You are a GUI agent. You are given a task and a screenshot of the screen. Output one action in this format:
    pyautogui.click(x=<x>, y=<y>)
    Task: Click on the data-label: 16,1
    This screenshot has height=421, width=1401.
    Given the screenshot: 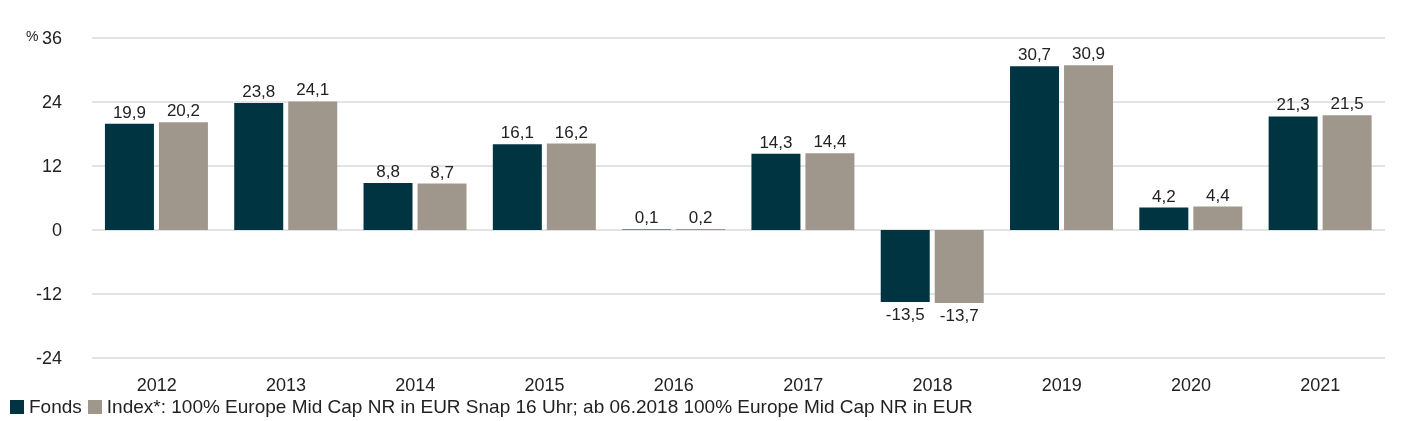 What is the action you would take?
    pyautogui.click(x=517, y=133)
    